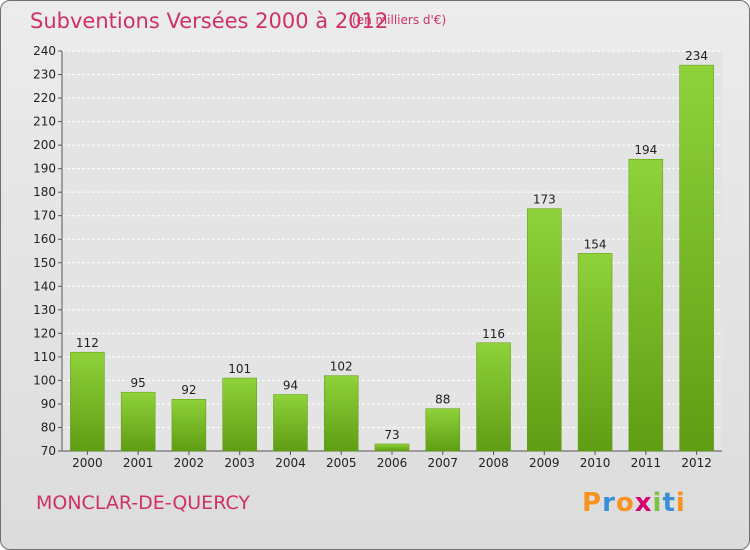 The width and height of the screenshot is (750, 550). I want to click on data-label: 234, so click(696, 56).